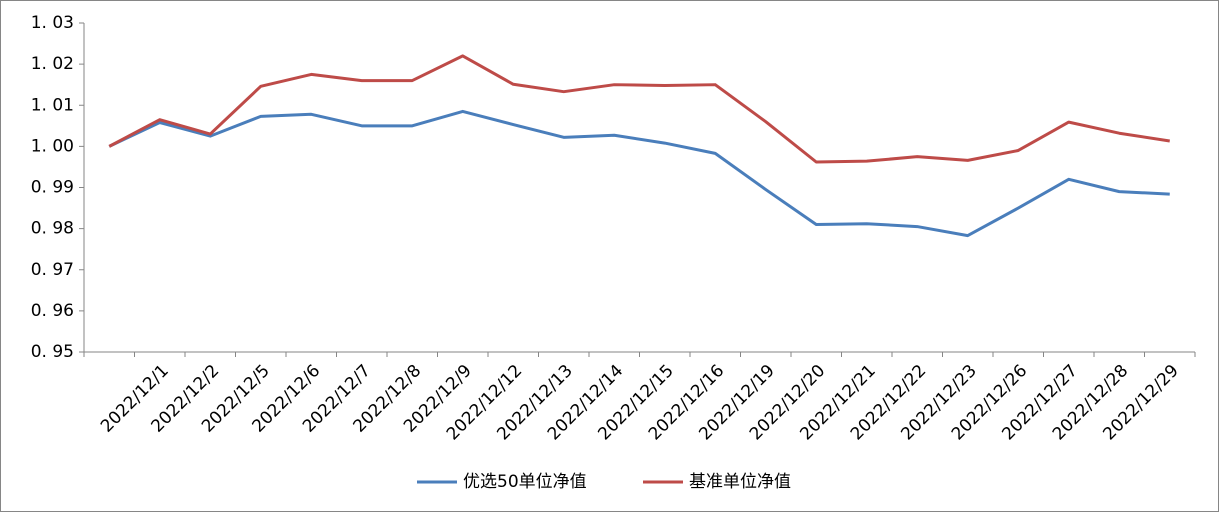 The height and width of the screenshot is (512, 1219). I want to click on legend-label: 基准单位净值, so click(740, 482).